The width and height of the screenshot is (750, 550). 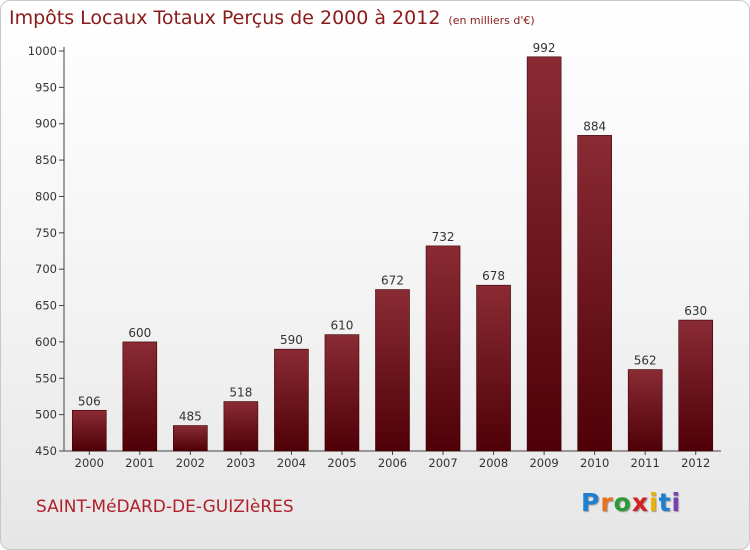 What do you see at coordinates (46, 196) in the screenshot?
I see `y-tick-label: 800` at bounding box center [46, 196].